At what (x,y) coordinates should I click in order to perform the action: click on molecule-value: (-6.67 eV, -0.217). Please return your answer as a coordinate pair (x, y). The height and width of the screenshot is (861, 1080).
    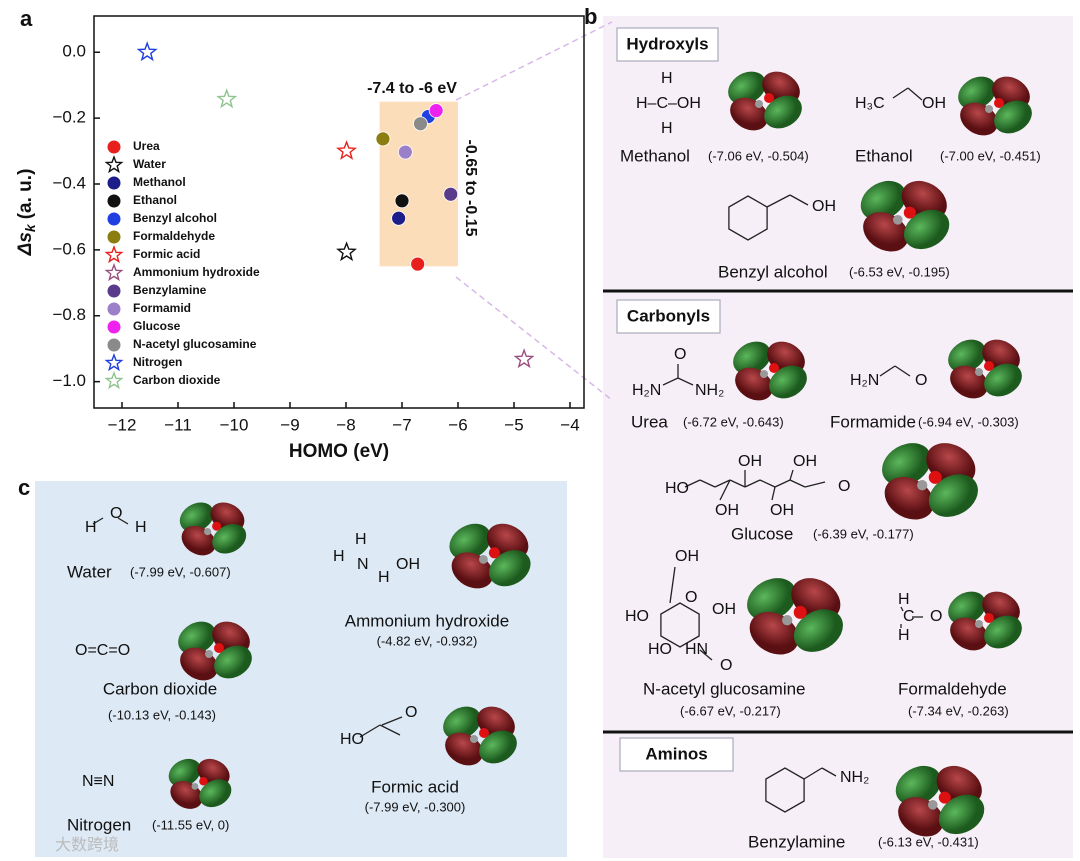
    Looking at the image, I should click on (730, 710).